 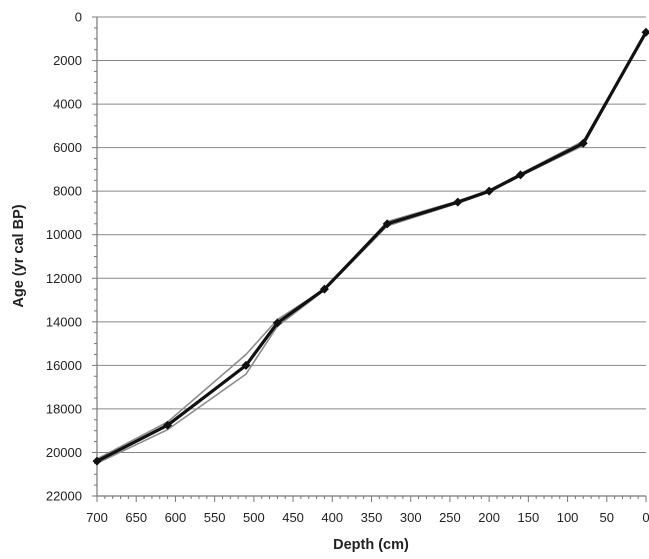 What do you see at coordinates (529, 517) in the screenshot?
I see `x-tick-label: 150` at bounding box center [529, 517].